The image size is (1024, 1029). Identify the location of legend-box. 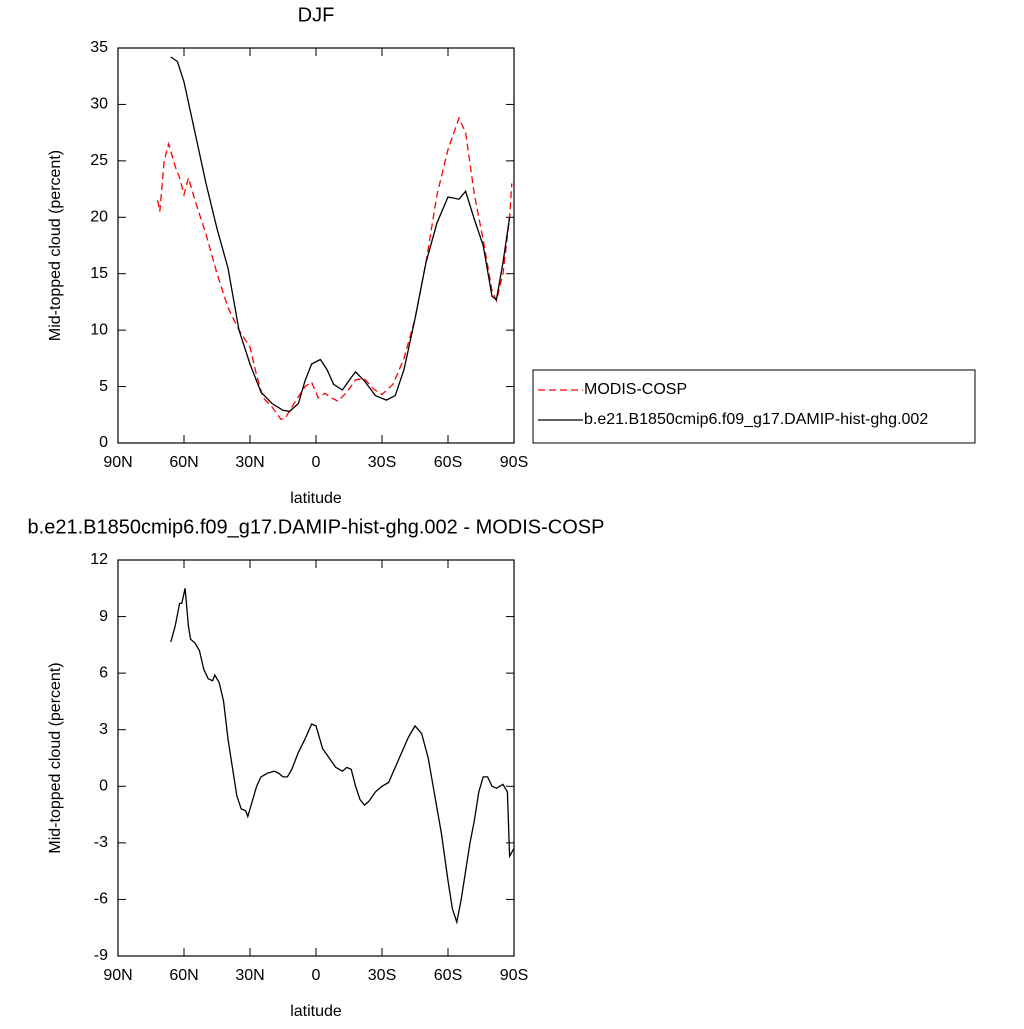
(754, 406).